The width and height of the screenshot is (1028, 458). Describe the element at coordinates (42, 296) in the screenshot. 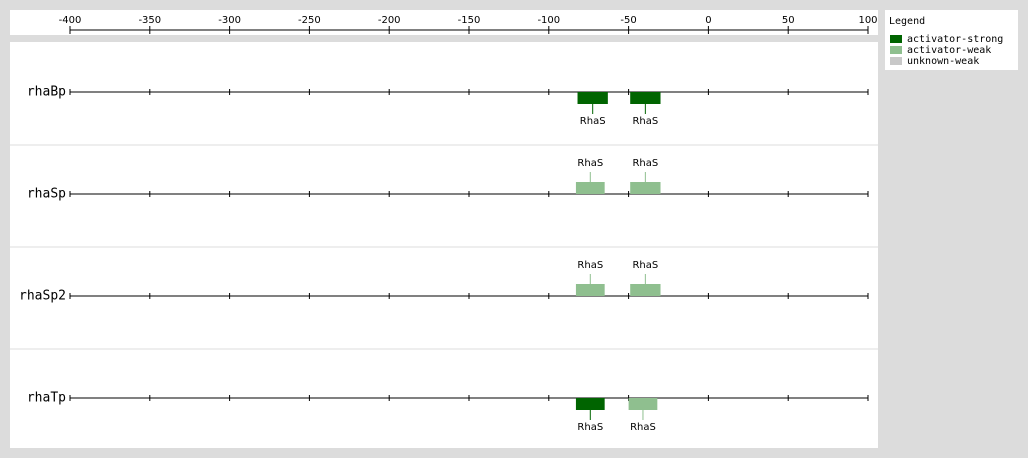

I see `track-name: rhaSp2` at that location.